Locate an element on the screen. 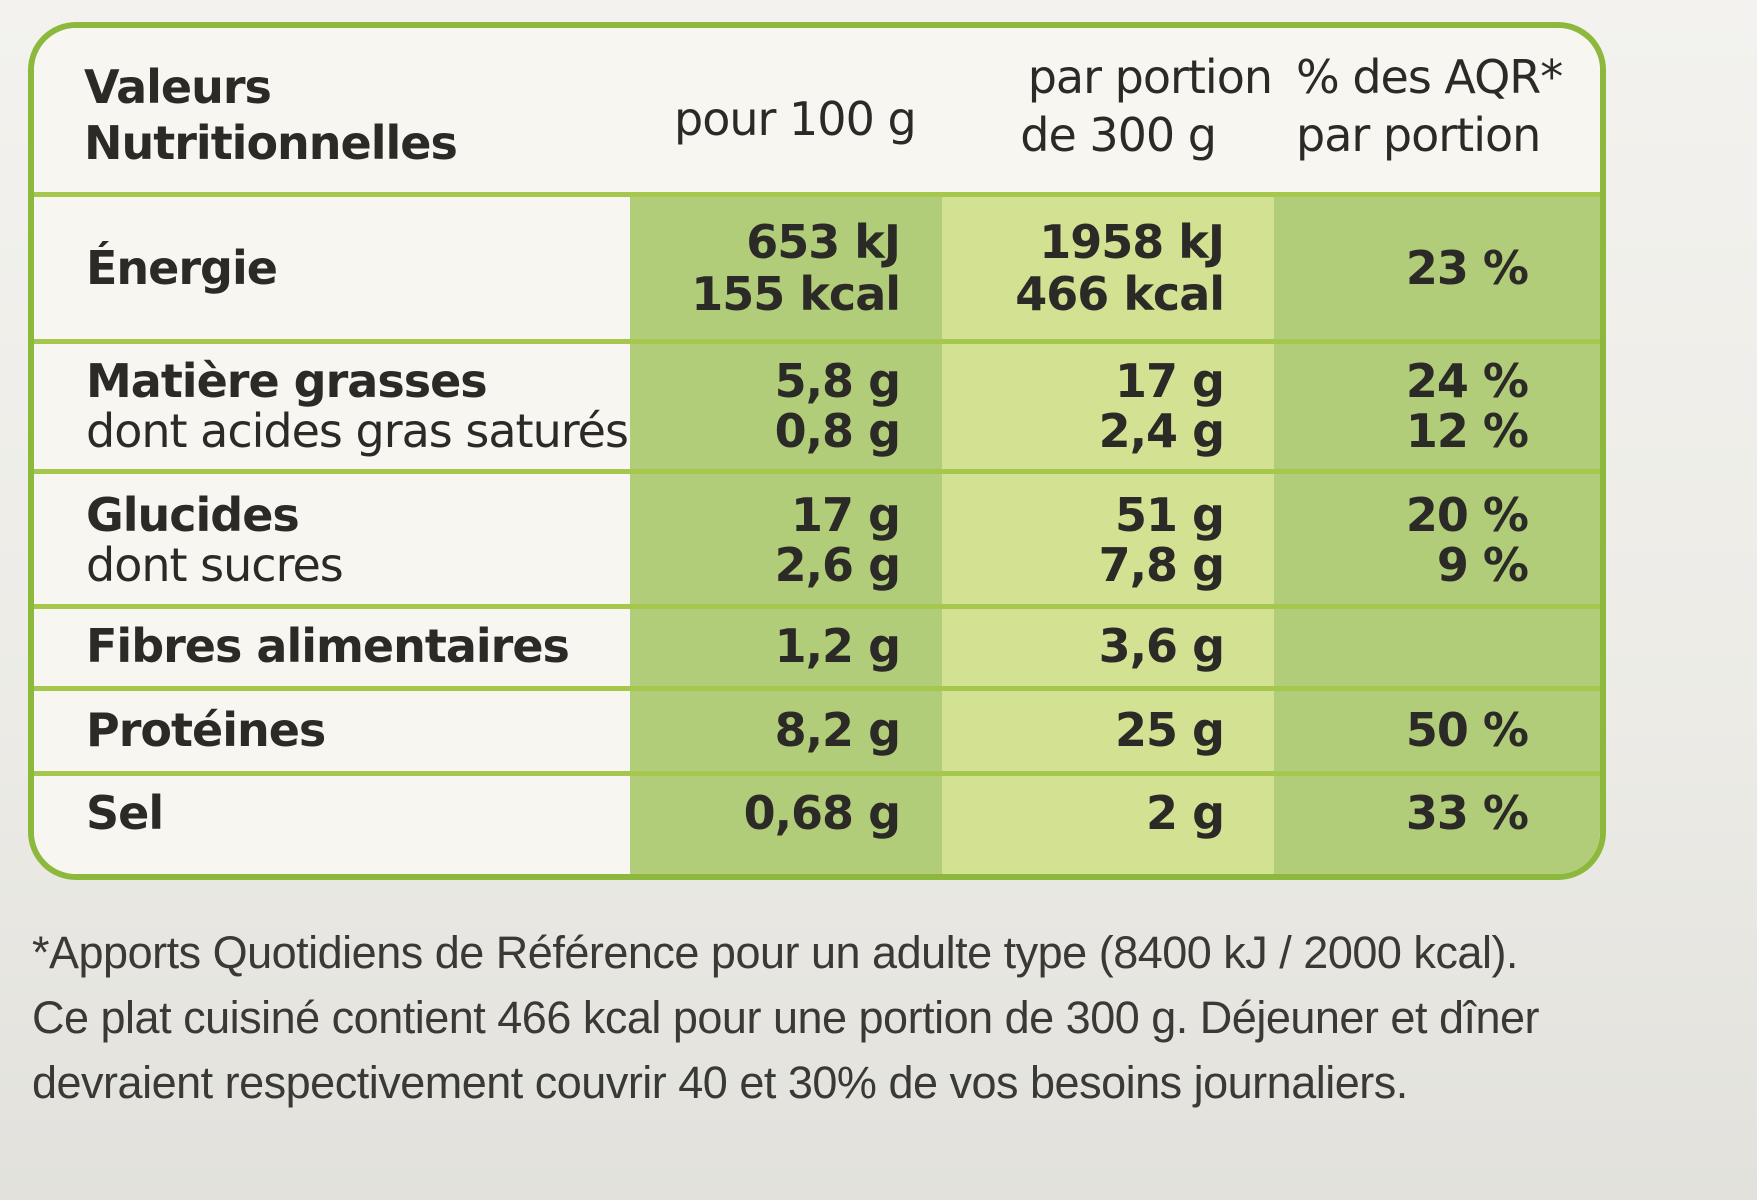  row-label: Énergie is located at coordinates (182, 268).